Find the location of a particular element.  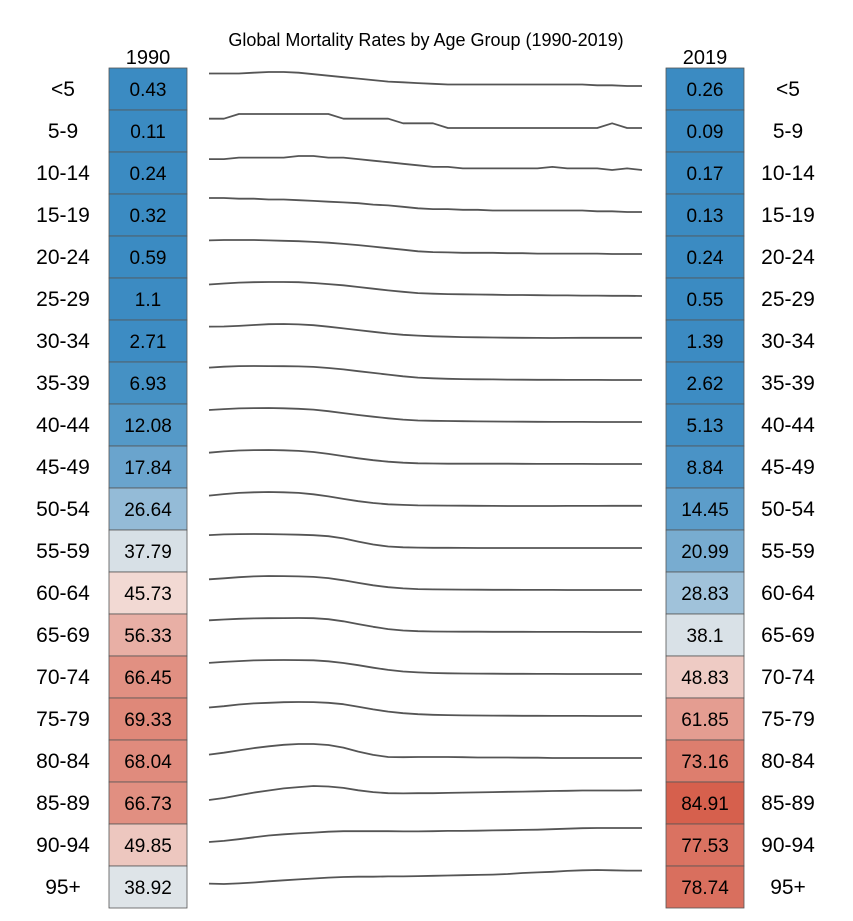

age-label-right: 15-19 is located at coordinates (788, 215).